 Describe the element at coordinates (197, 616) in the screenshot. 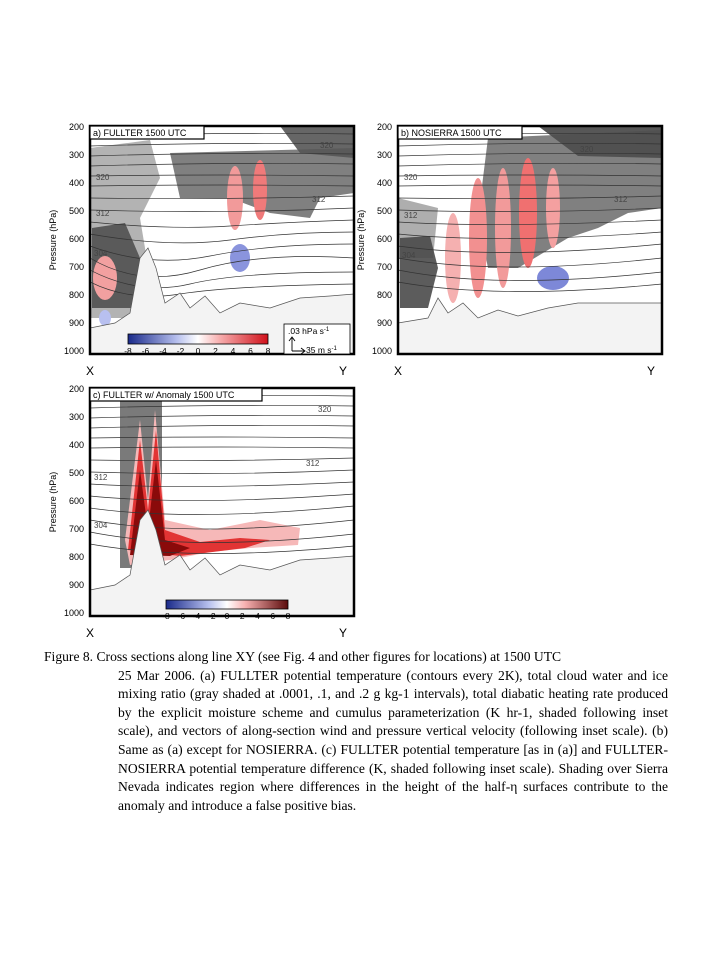

I see `colorbar-tick: -4` at that location.